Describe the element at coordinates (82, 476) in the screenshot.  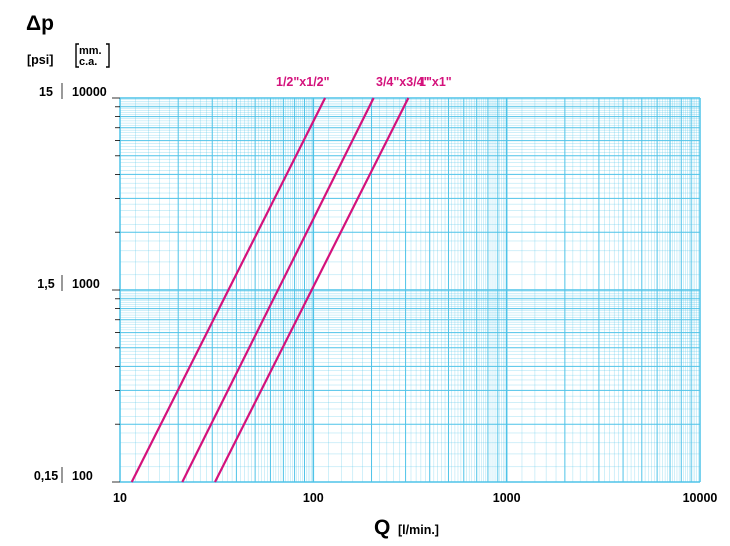
I see `y-tick-label-mmca: 100` at that location.